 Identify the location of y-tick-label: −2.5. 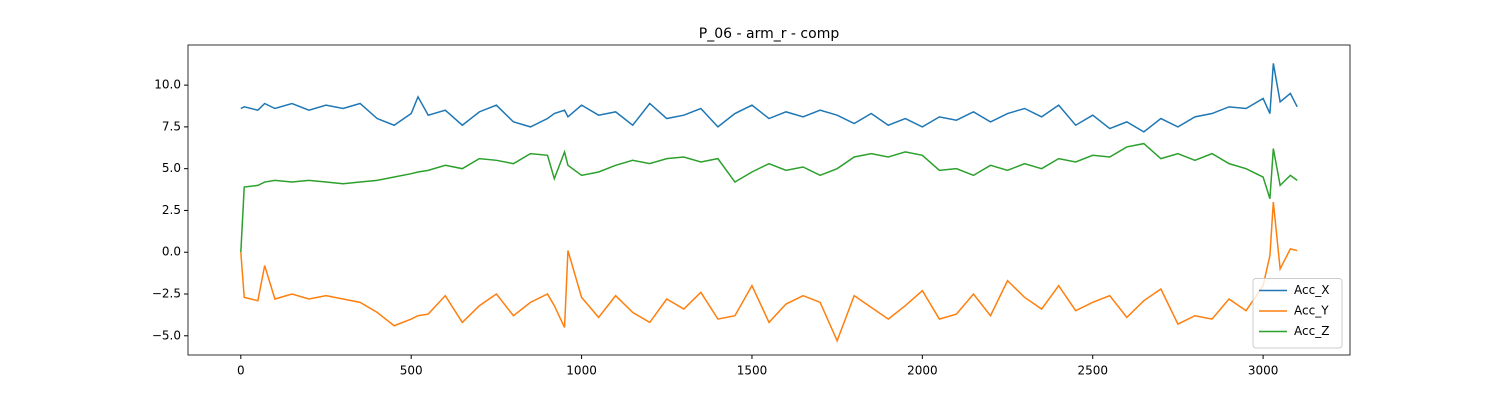
(166, 294).